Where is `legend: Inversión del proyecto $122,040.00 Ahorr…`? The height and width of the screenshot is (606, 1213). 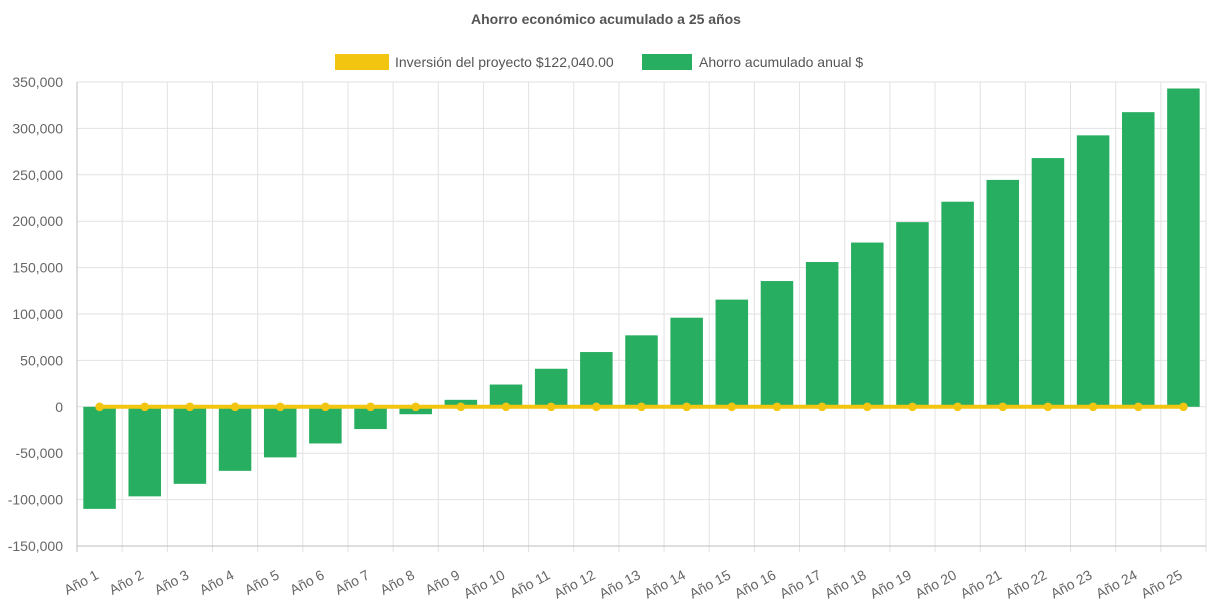
legend: Inversión del proyecto $122,040.00 Ahorr… is located at coordinates (599, 62).